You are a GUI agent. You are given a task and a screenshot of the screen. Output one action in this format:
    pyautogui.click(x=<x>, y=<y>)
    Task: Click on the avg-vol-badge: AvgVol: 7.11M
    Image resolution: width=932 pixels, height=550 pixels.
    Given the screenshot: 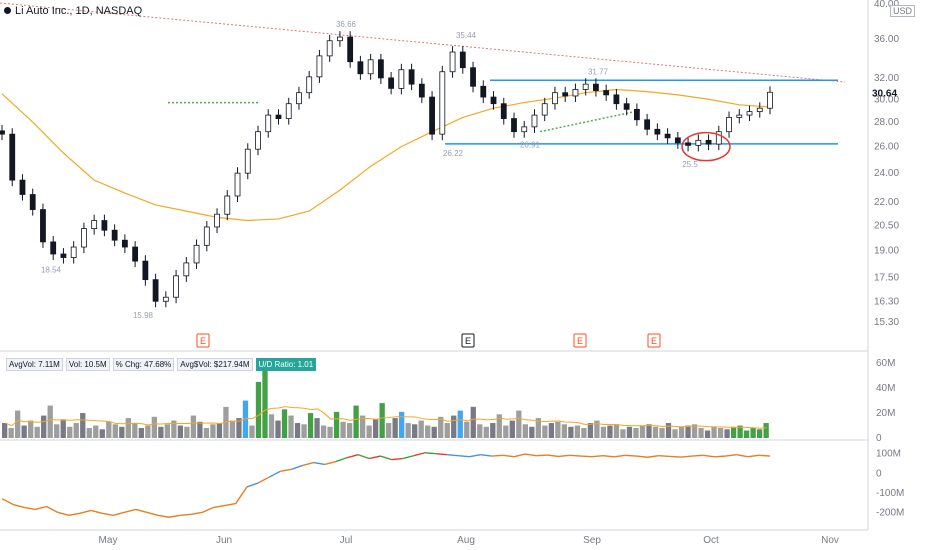 What is the action you would take?
    pyautogui.click(x=34, y=364)
    